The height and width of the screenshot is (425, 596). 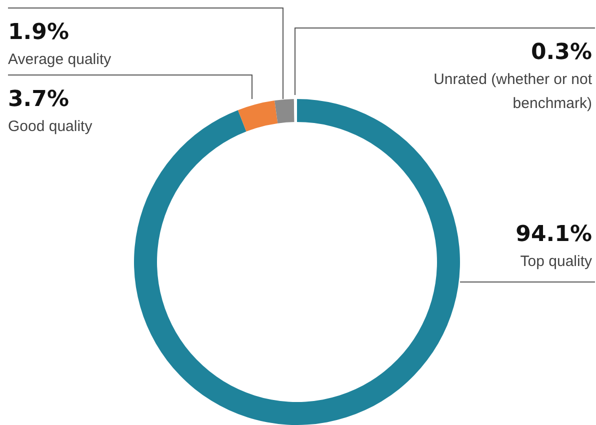 I want to click on data-label: 94.1%, so click(x=554, y=235).